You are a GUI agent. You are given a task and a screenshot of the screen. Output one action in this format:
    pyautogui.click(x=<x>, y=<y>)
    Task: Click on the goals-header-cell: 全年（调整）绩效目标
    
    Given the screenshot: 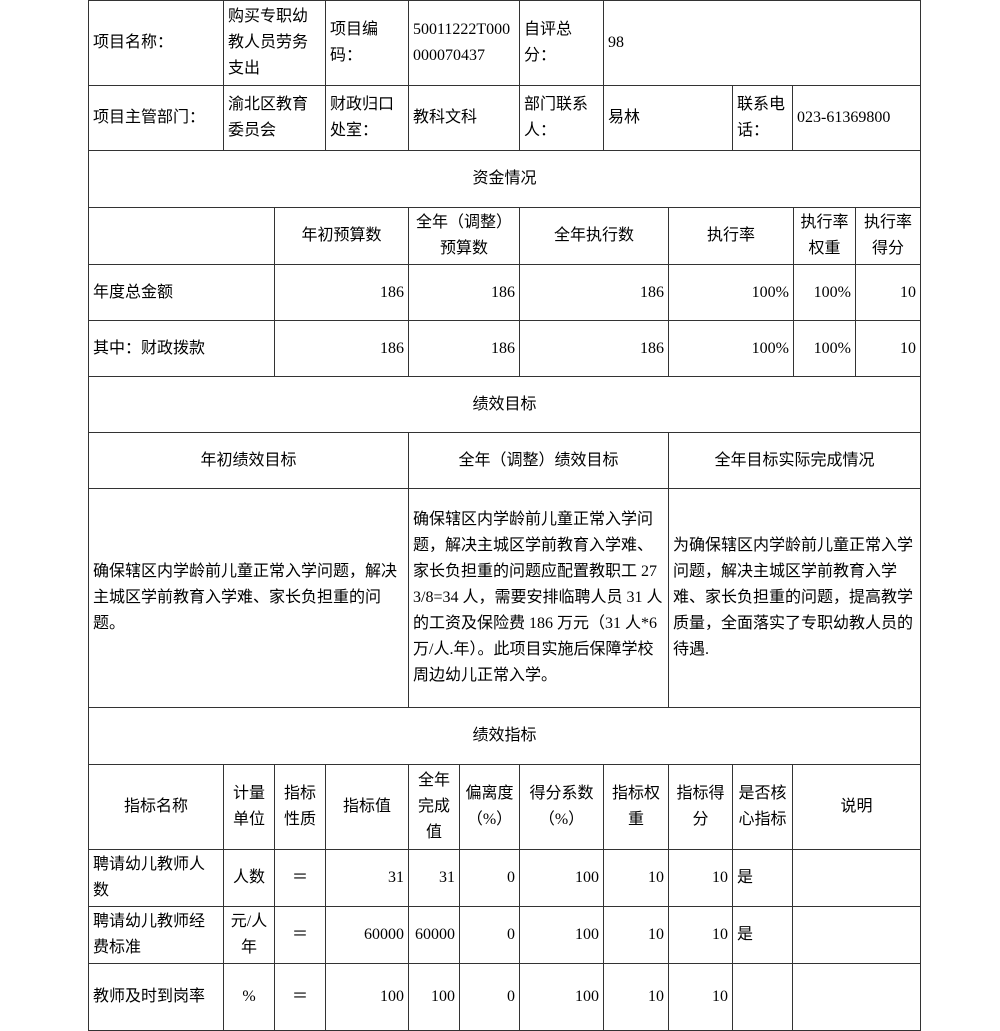 What is the action you would take?
    pyautogui.click(x=538, y=460)
    